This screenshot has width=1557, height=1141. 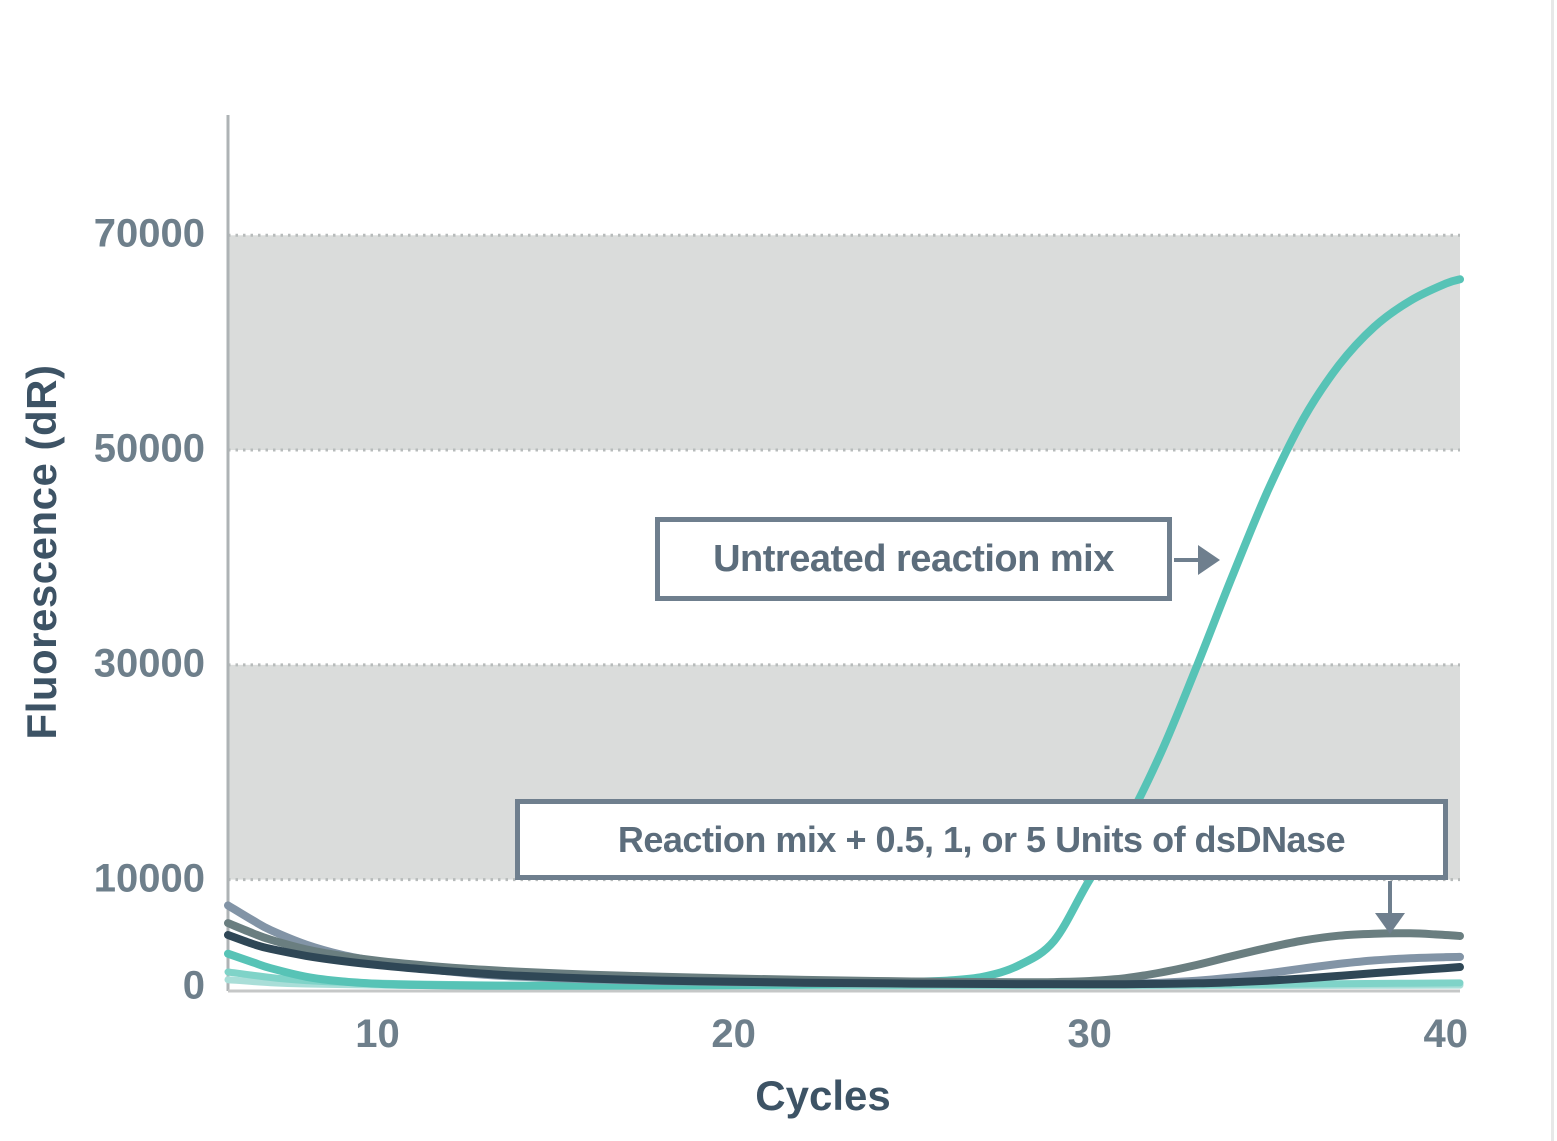 I want to click on y-tick-label-70000: 70000, so click(x=149, y=233).